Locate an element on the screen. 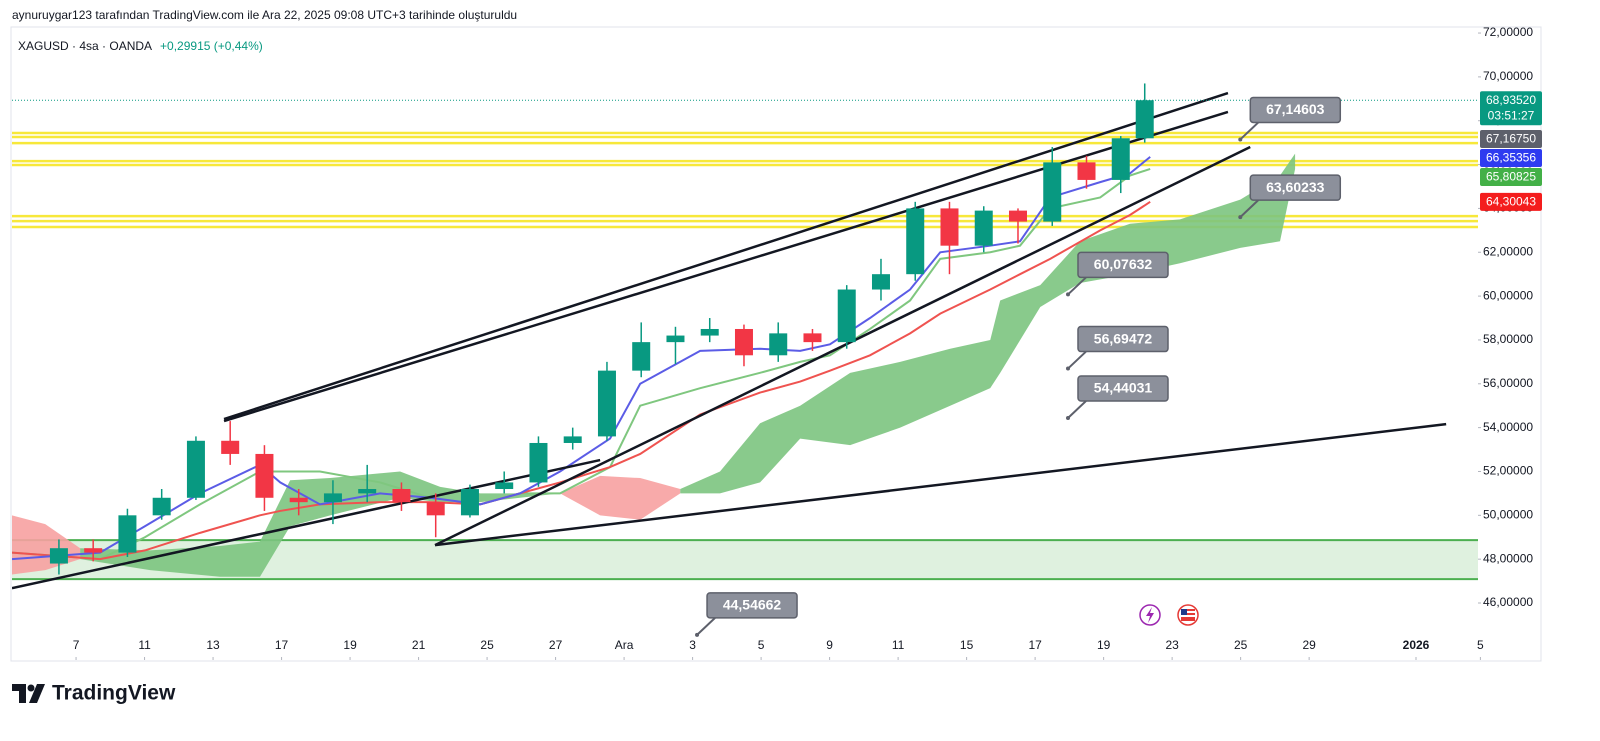 The width and height of the screenshot is (1600, 741). x-tick-label: 15 is located at coordinates (967, 645).